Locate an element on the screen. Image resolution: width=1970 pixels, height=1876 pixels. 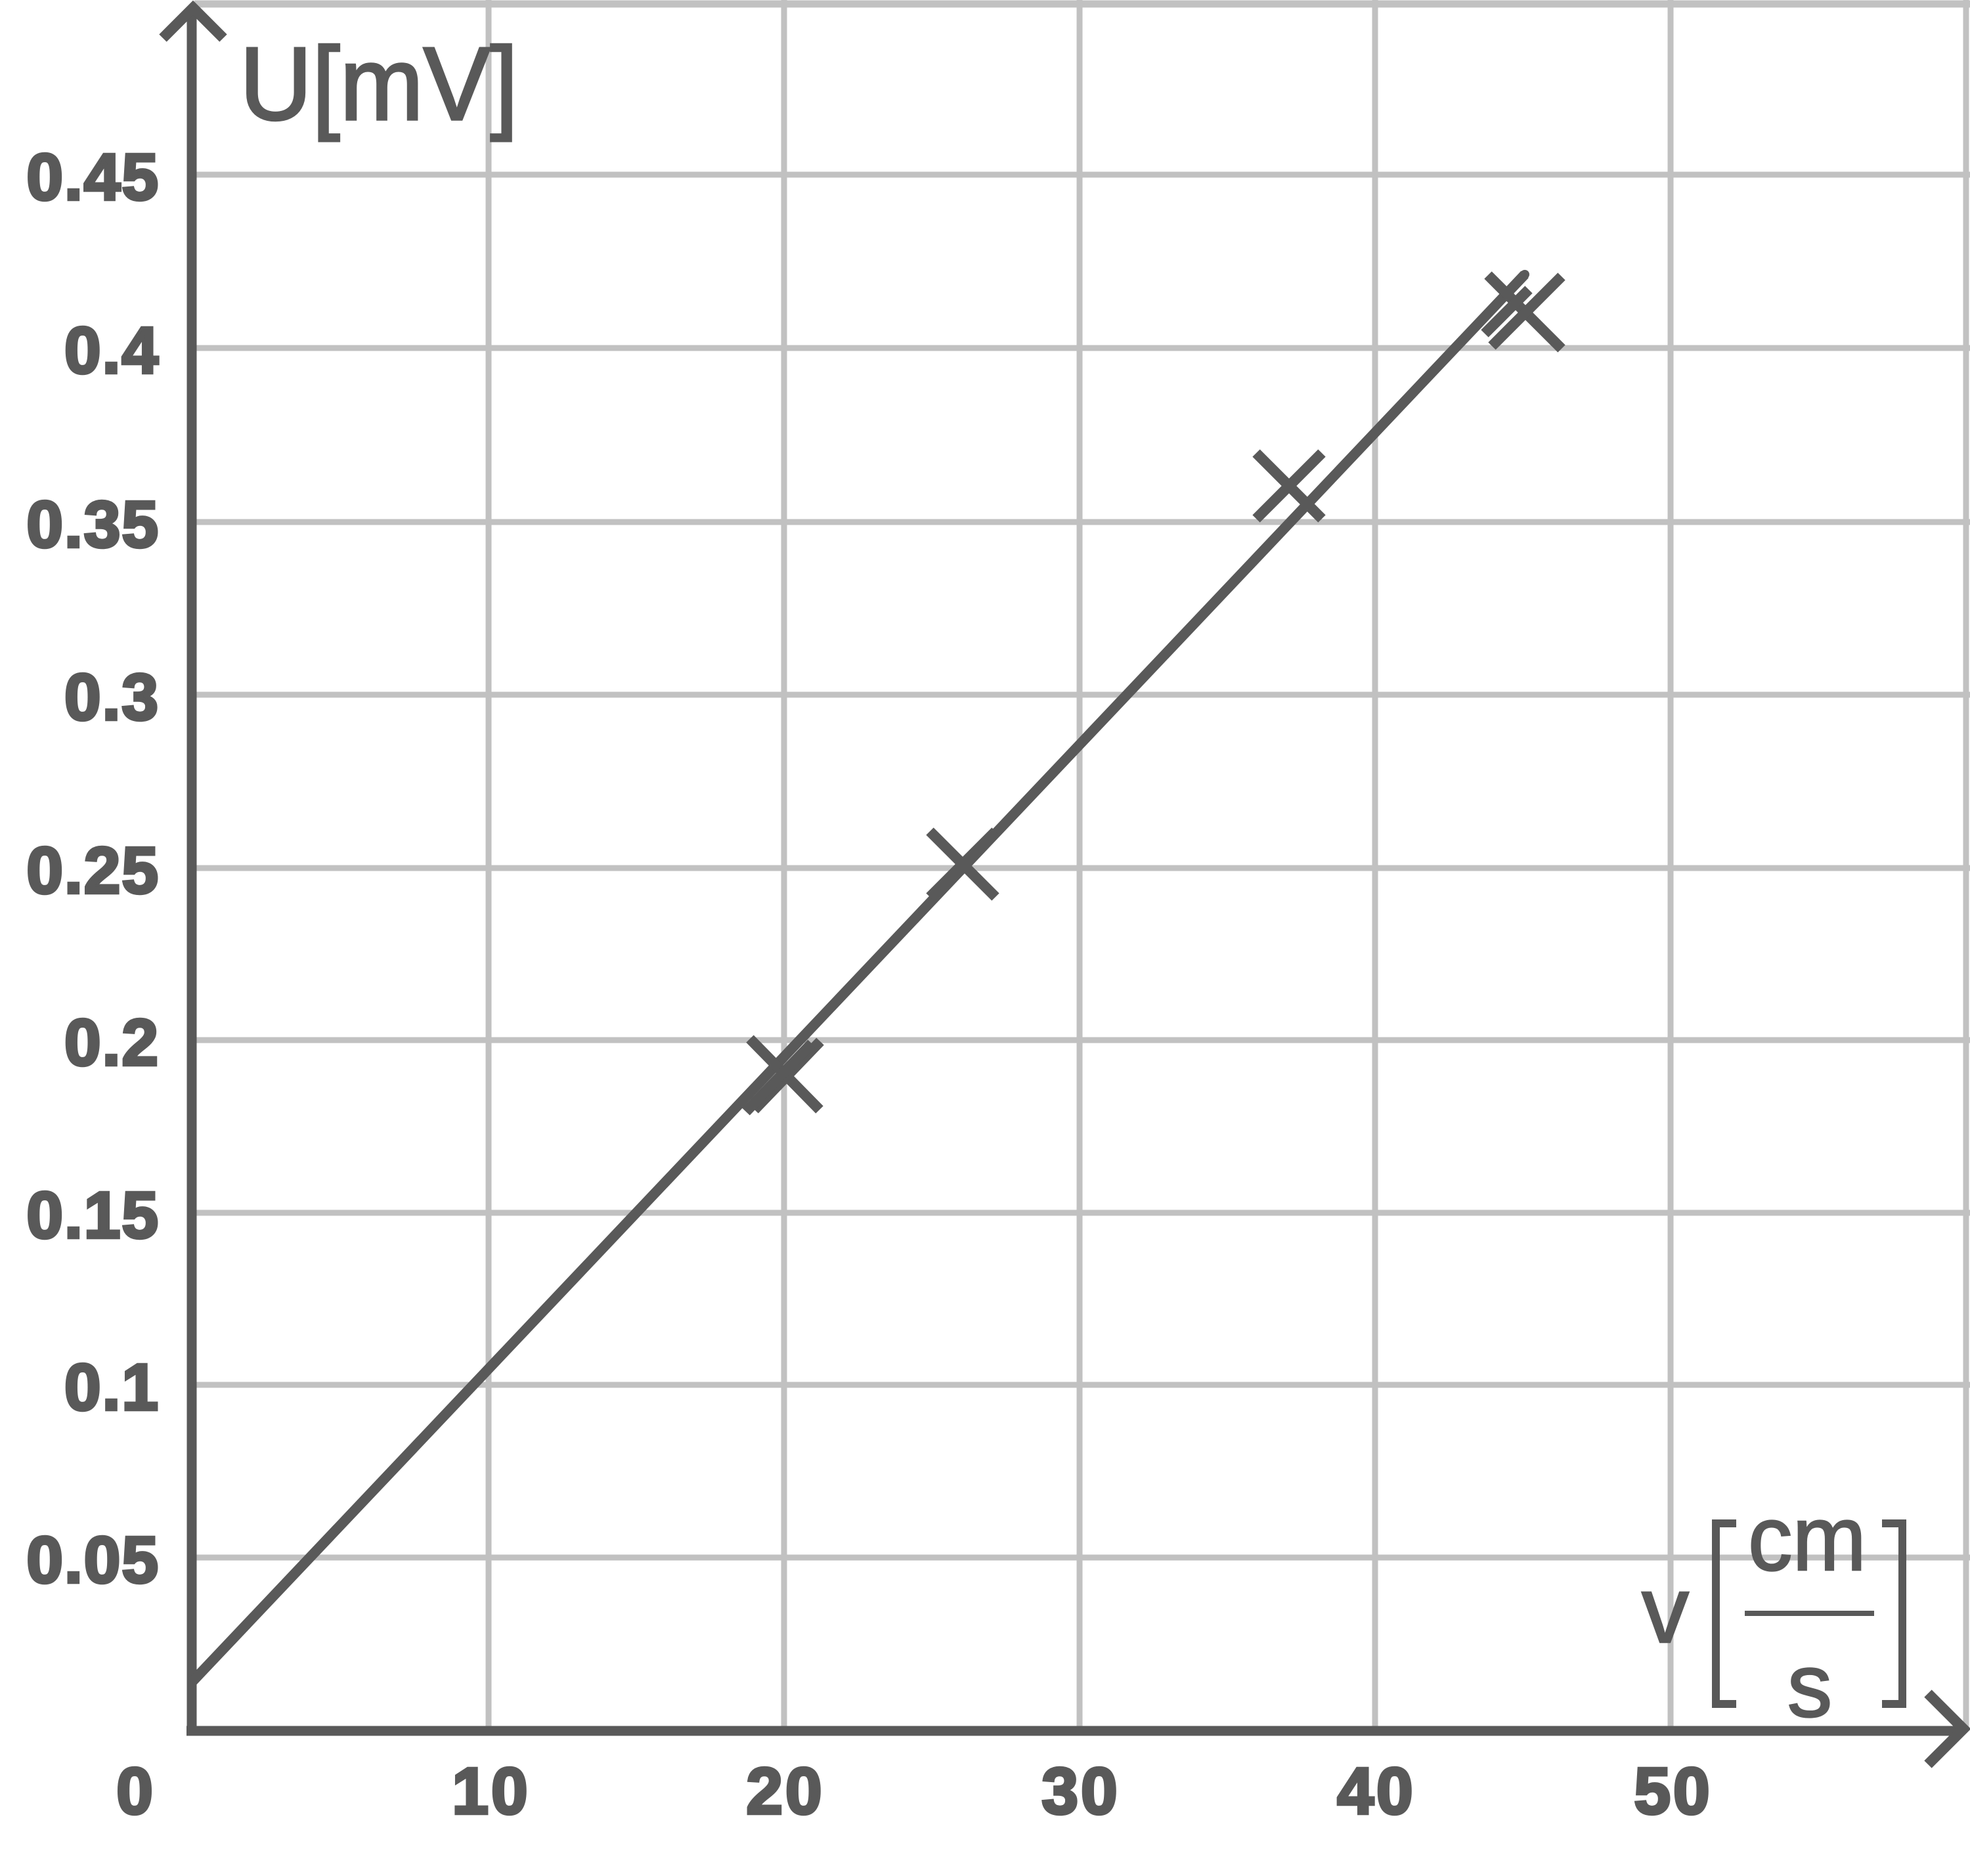
svg-text: 0.35 is located at coordinates (93, 524).